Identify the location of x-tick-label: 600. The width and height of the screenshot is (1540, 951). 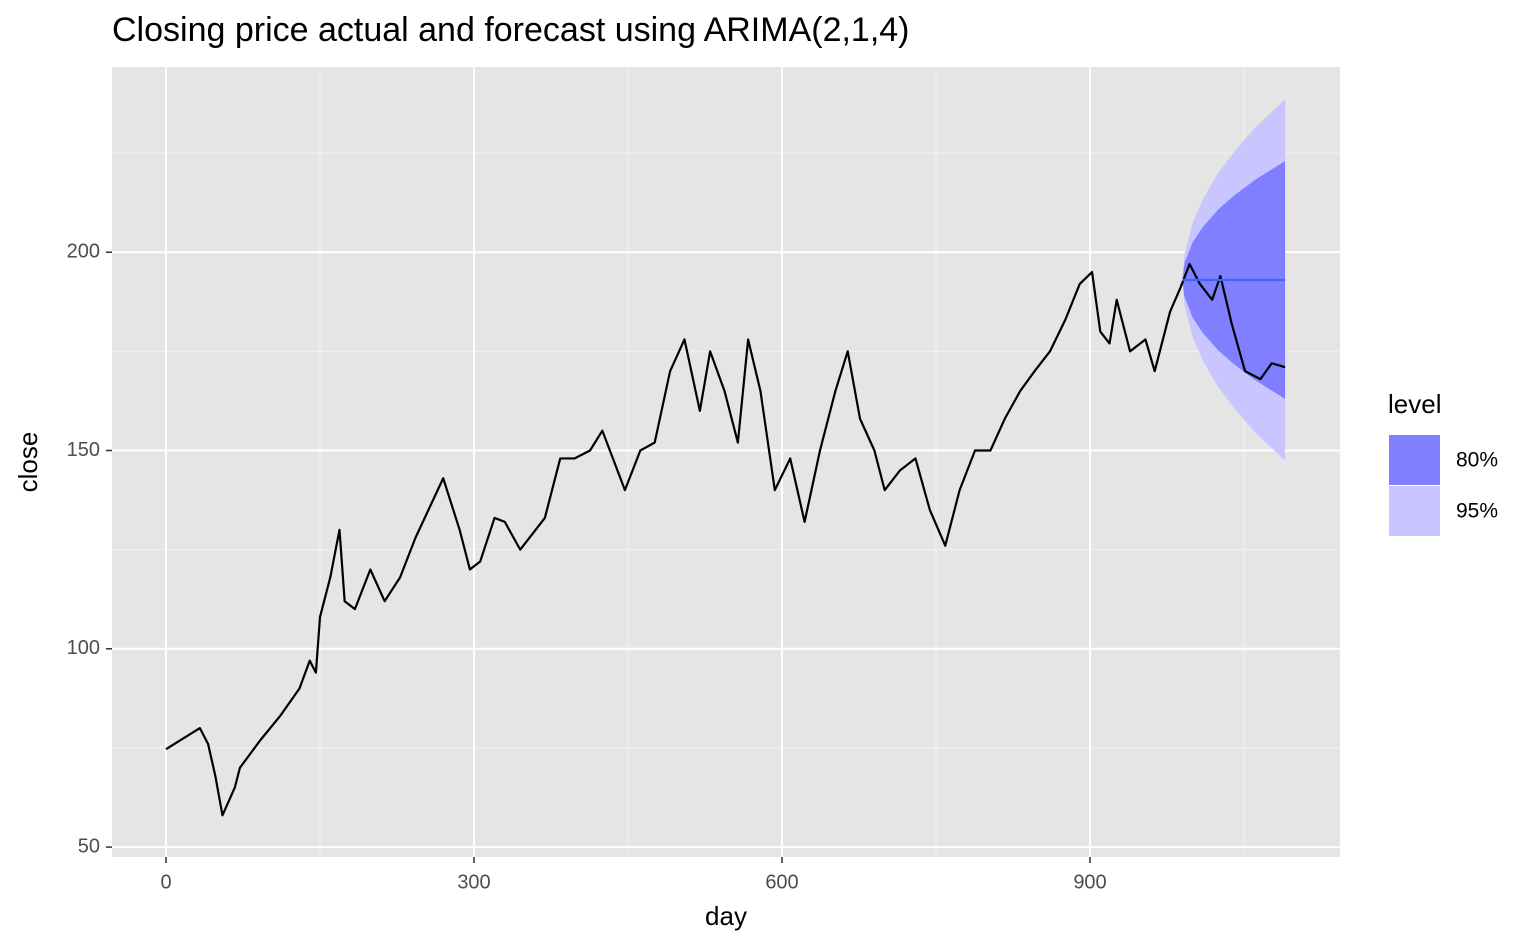
(781, 882).